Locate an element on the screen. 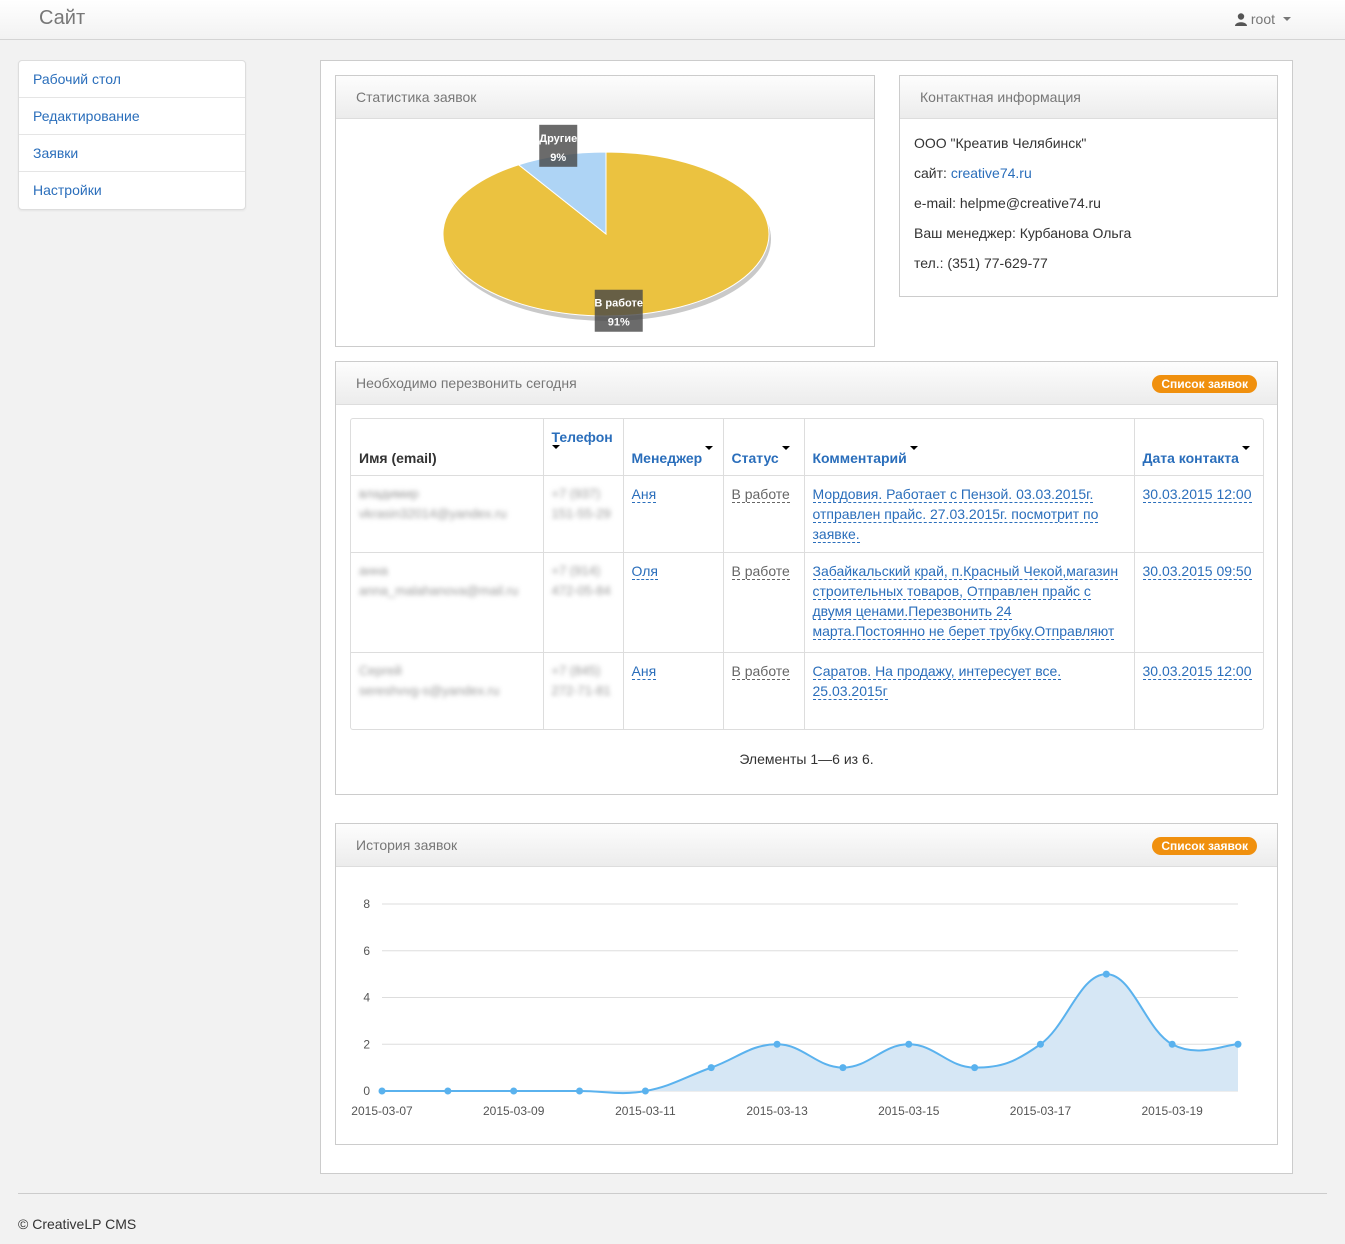 This screenshot has width=1345, height=1244. x-tick-label: 2015-03-17 is located at coordinates (1041, 1111).